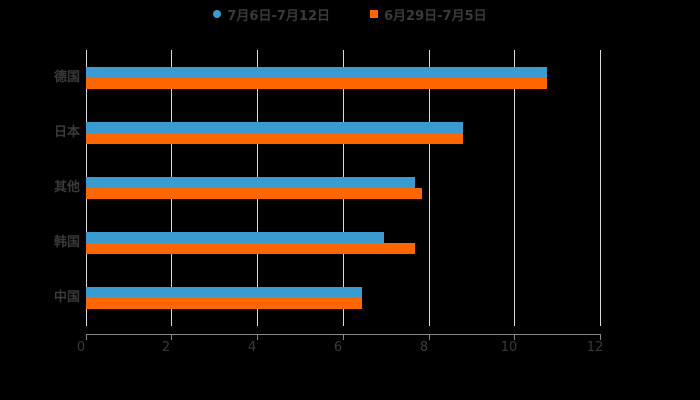 The height and width of the screenshot is (400, 700). I want to click on legend-square-icon, so click(374, 14).